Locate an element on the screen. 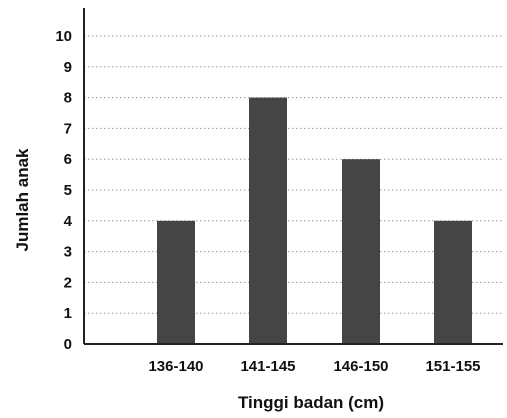 The image size is (507, 418). y-tick-label: 1 is located at coordinates (68, 313).